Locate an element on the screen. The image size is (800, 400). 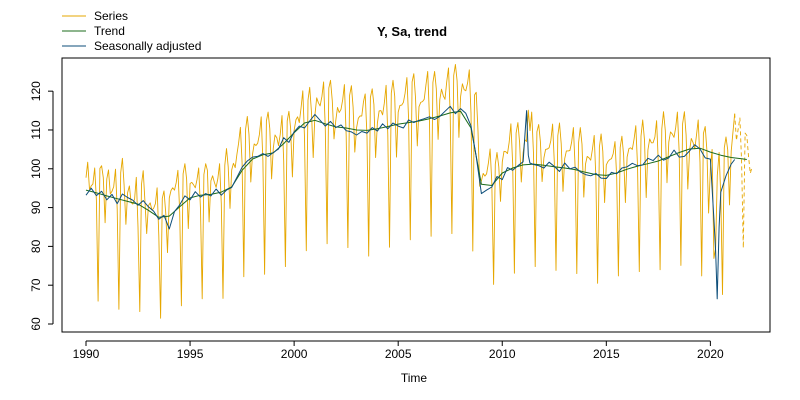
y-tick-label: 120 is located at coordinates (36, 91).